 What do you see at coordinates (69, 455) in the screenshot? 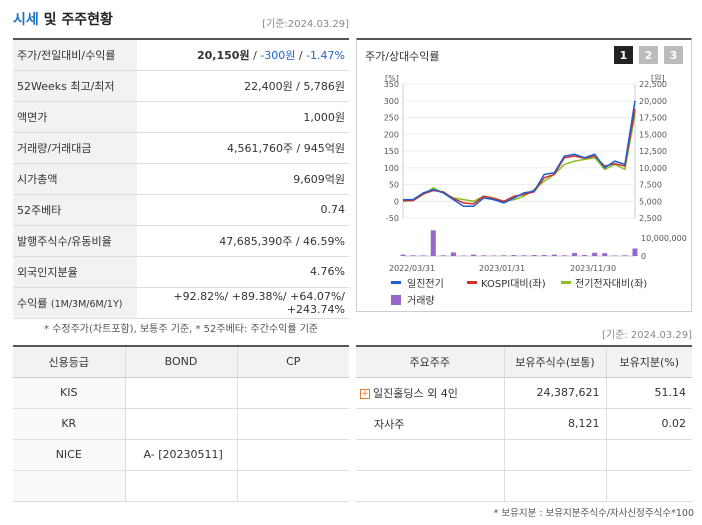
I see `agency-cell: NICE` at bounding box center [69, 455].